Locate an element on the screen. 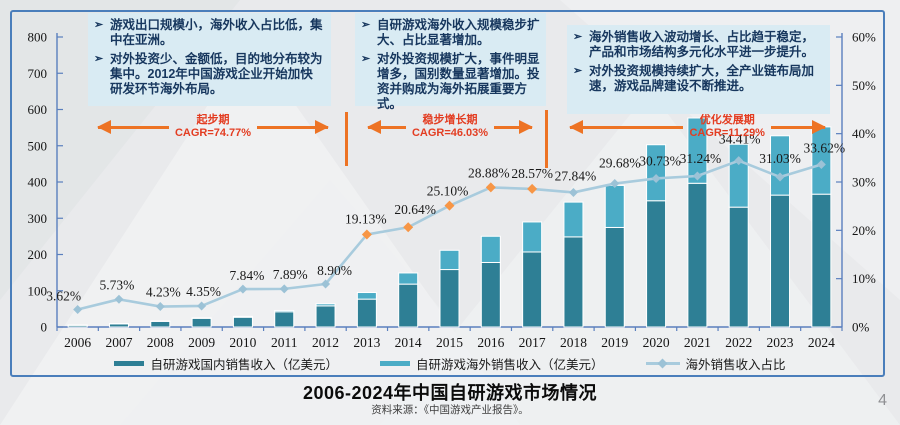 The height and width of the screenshot is (425, 900). share-marker-2019 is located at coordinates (615, 184).